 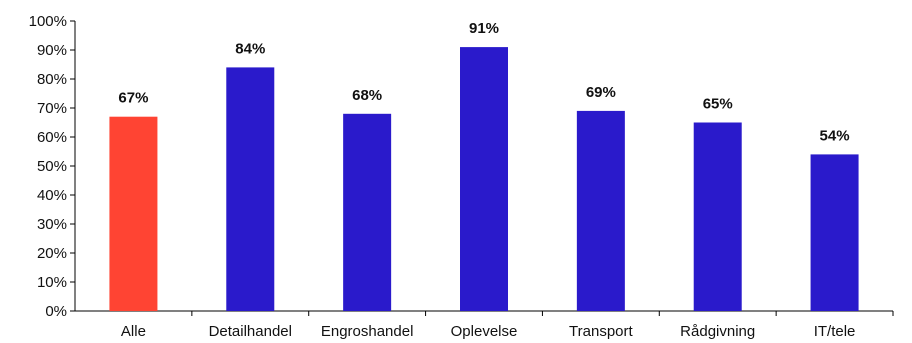 I want to click on y-tick-label: 50%, so click(x=52, y=166).